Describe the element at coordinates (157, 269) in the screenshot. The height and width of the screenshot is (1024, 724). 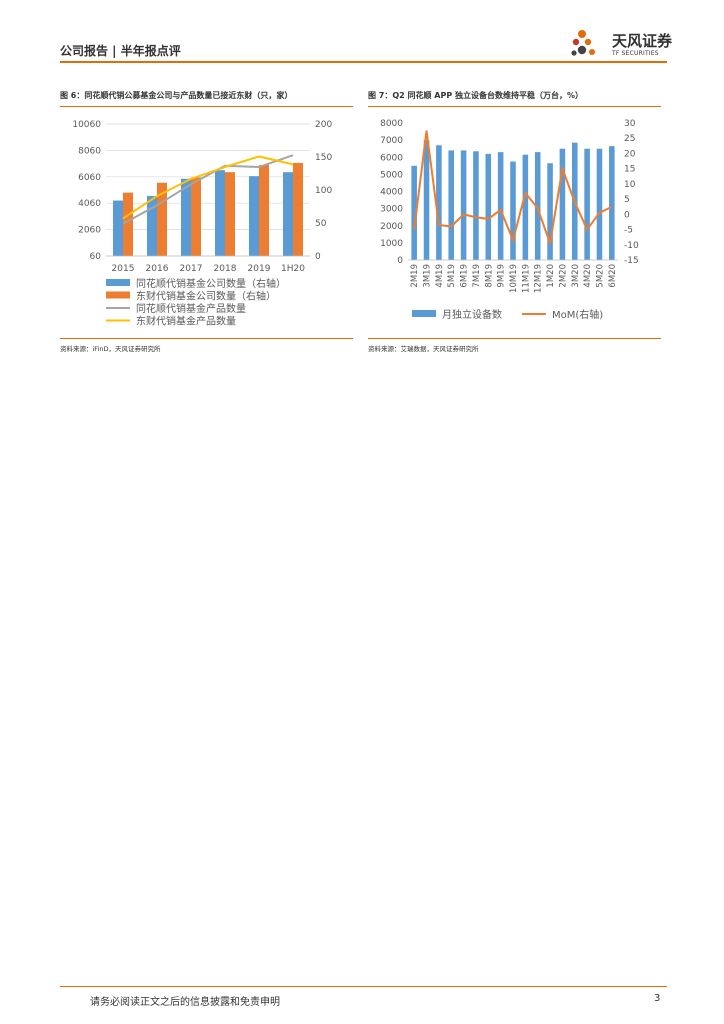
I see `x-tick-label: 2016` at that location.